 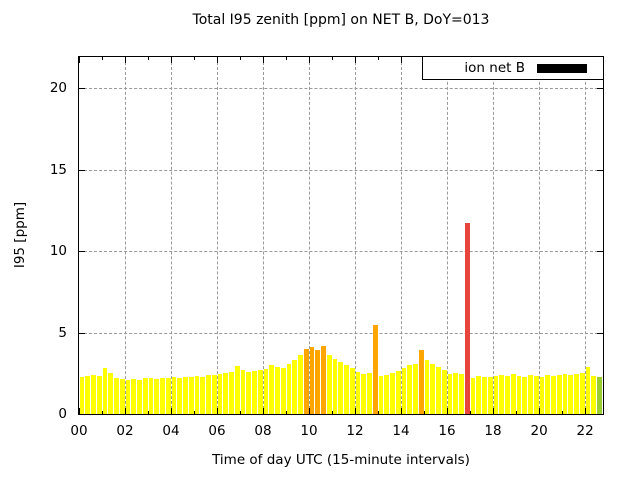 I want to click on bar-02:30, so click(x=139, y=396).